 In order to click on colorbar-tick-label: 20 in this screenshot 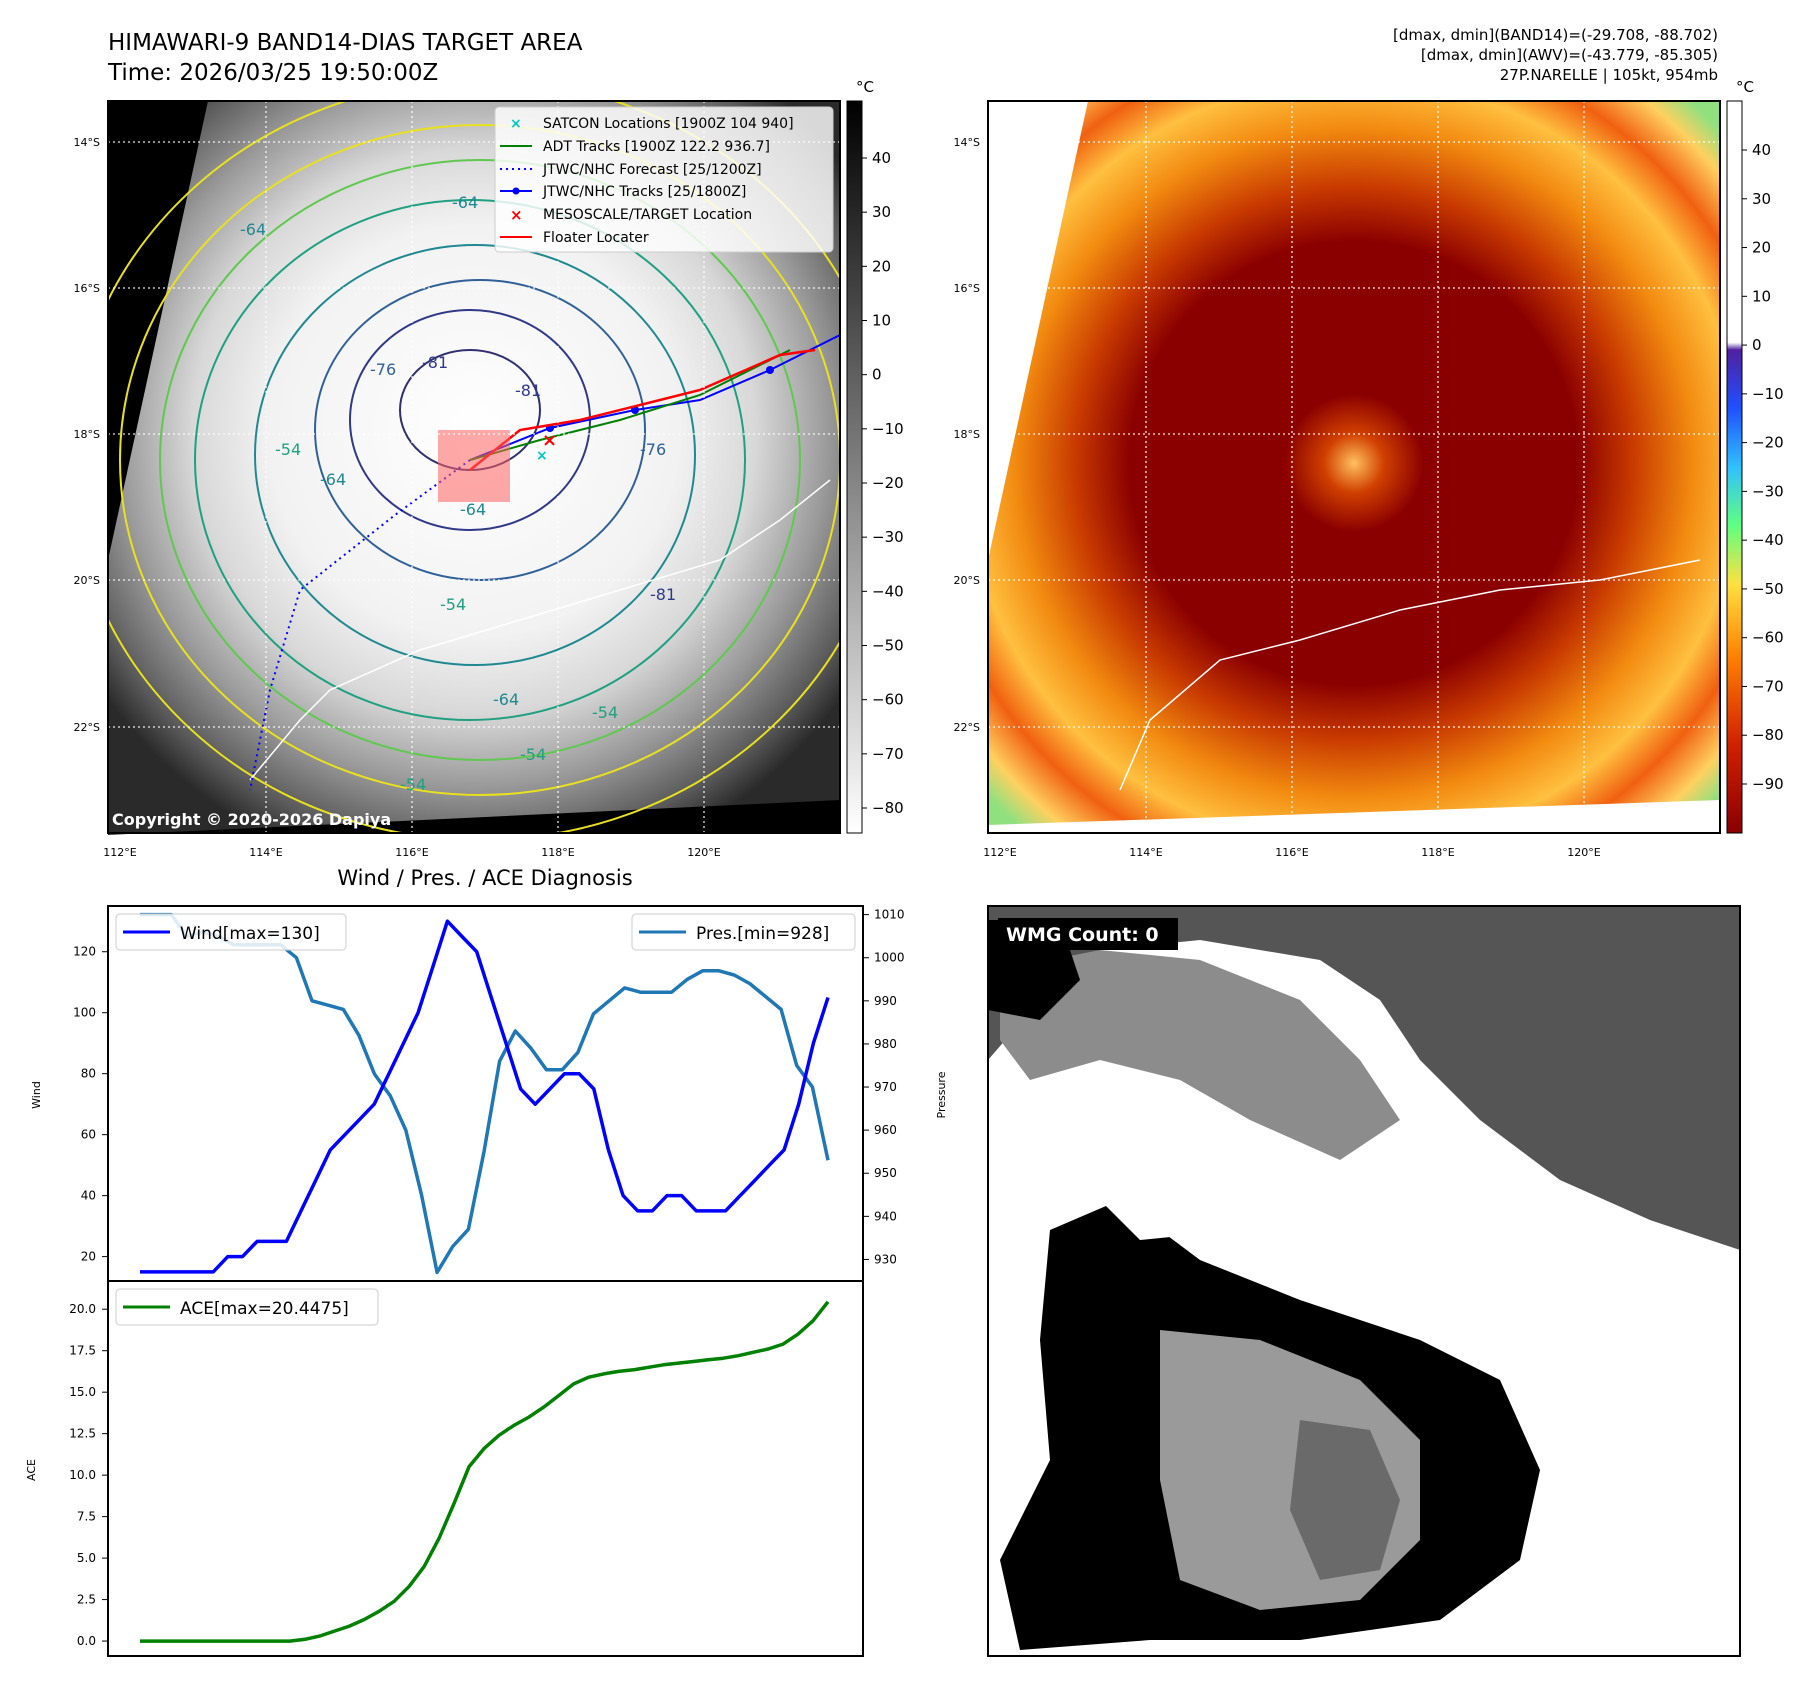, I will do `click(881, 266)`.